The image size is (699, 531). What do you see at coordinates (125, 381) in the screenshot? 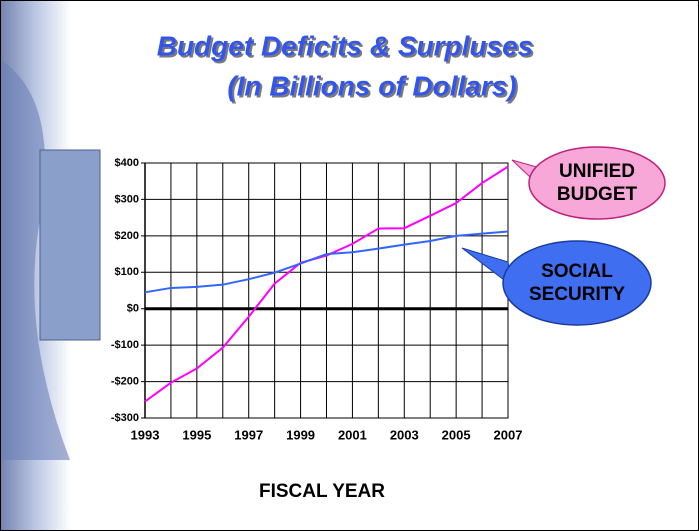
I see `y-tick-label: -$200` at bounding box center [125, 381].